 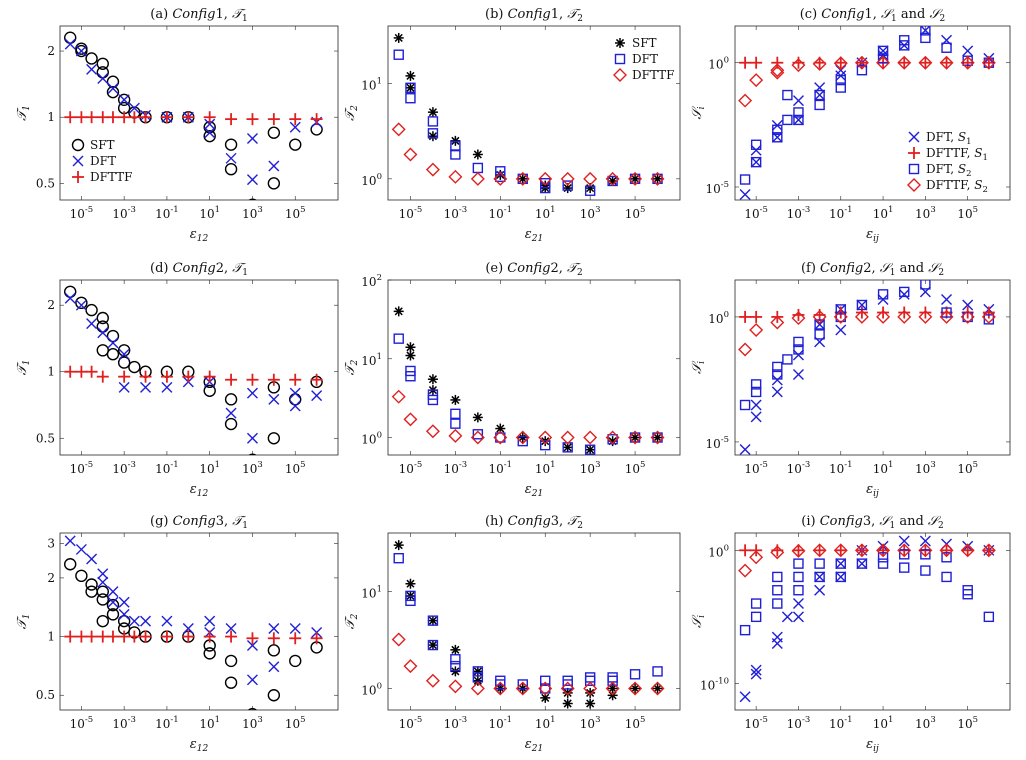 What do you see at coordinates (914, 169) in the screenshot?
I see `legend-marker-square` at bounding box center [914, 169].